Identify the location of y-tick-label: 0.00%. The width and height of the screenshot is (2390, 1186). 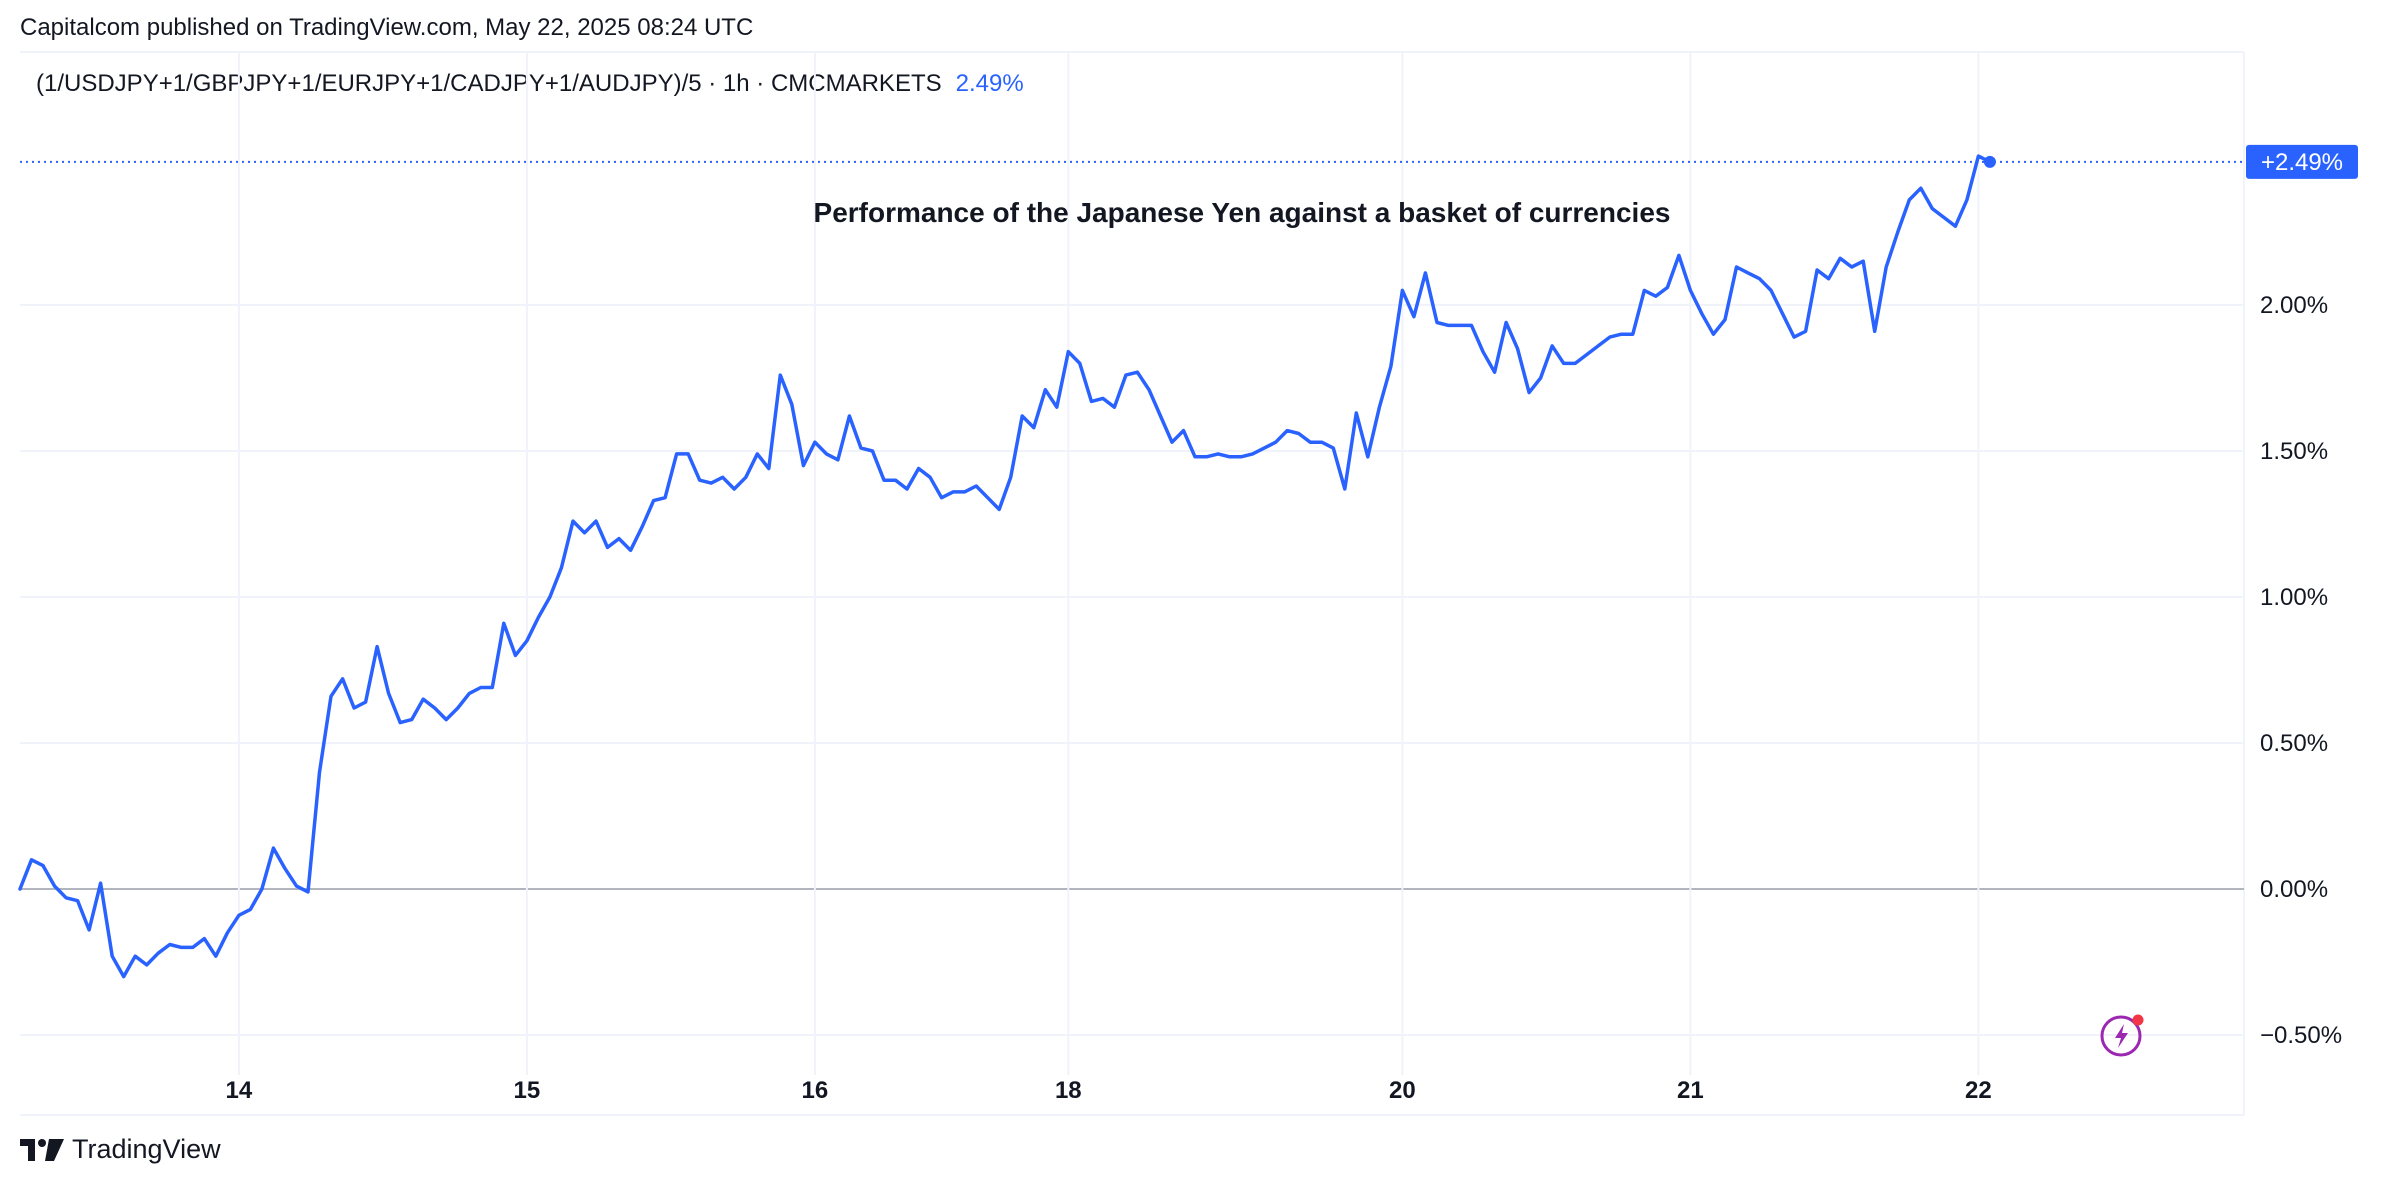
(2294, 889).